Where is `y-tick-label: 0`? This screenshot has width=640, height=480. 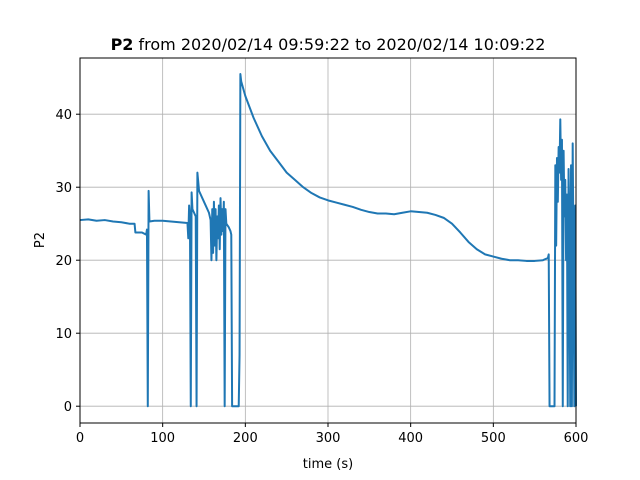
y-tick-label: 0 is located at coordinates (68, 407).